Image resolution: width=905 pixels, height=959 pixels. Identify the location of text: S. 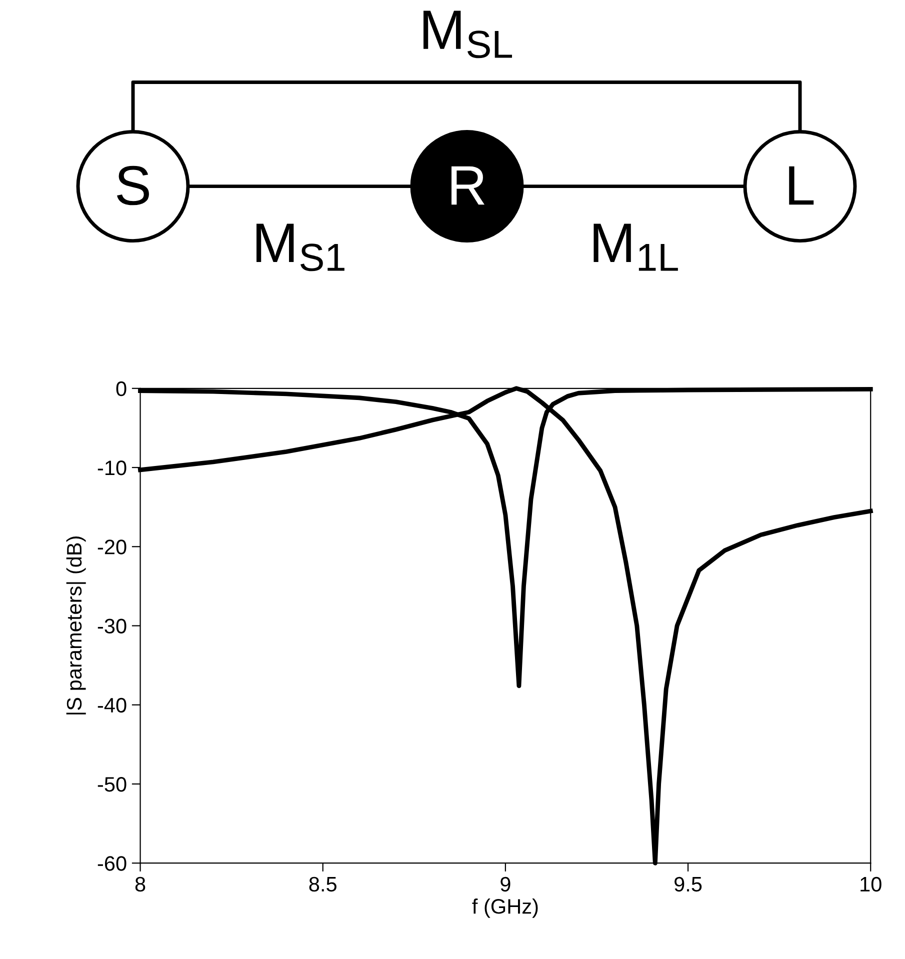
(132, 186).